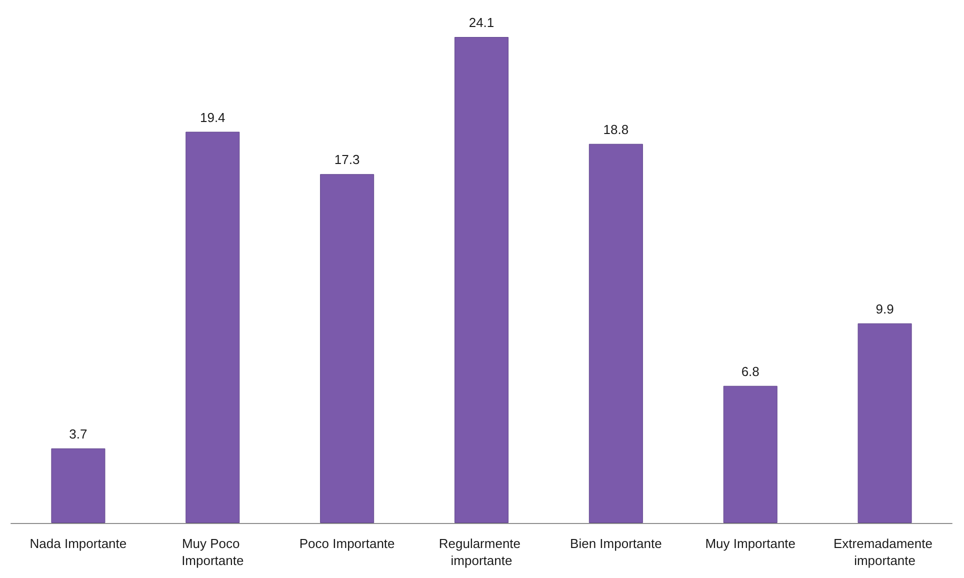 This screenshot has width=964, height=578. Describe the element at coordinates (884, 552) in the screenshot. I see `x-tick-label: Extremadamente importante` at that location.